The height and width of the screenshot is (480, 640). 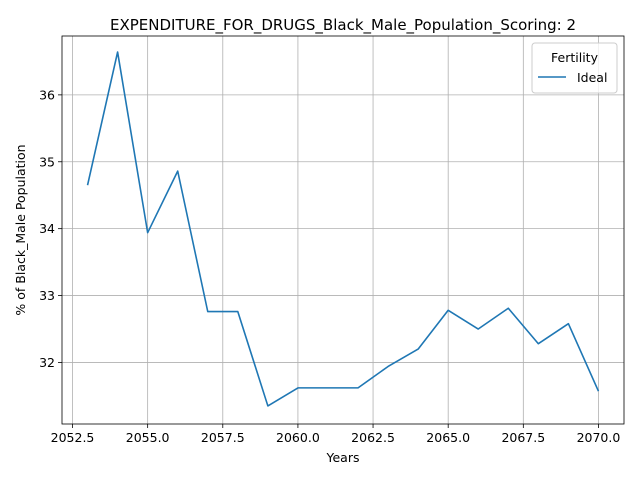 I want to click on x-tick-label: 2067.5, so click(x=523, y=437).